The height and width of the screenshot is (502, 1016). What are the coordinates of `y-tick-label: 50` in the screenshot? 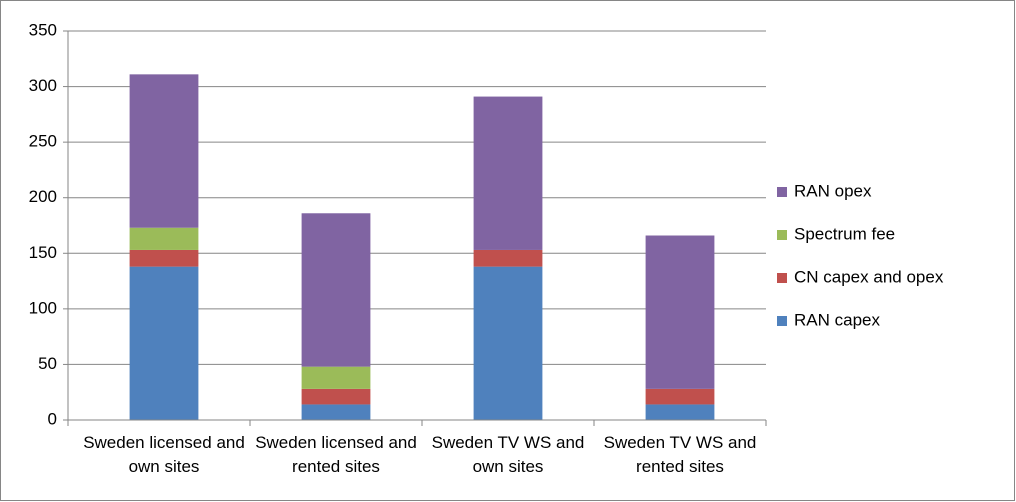 It's located at (47, 363).